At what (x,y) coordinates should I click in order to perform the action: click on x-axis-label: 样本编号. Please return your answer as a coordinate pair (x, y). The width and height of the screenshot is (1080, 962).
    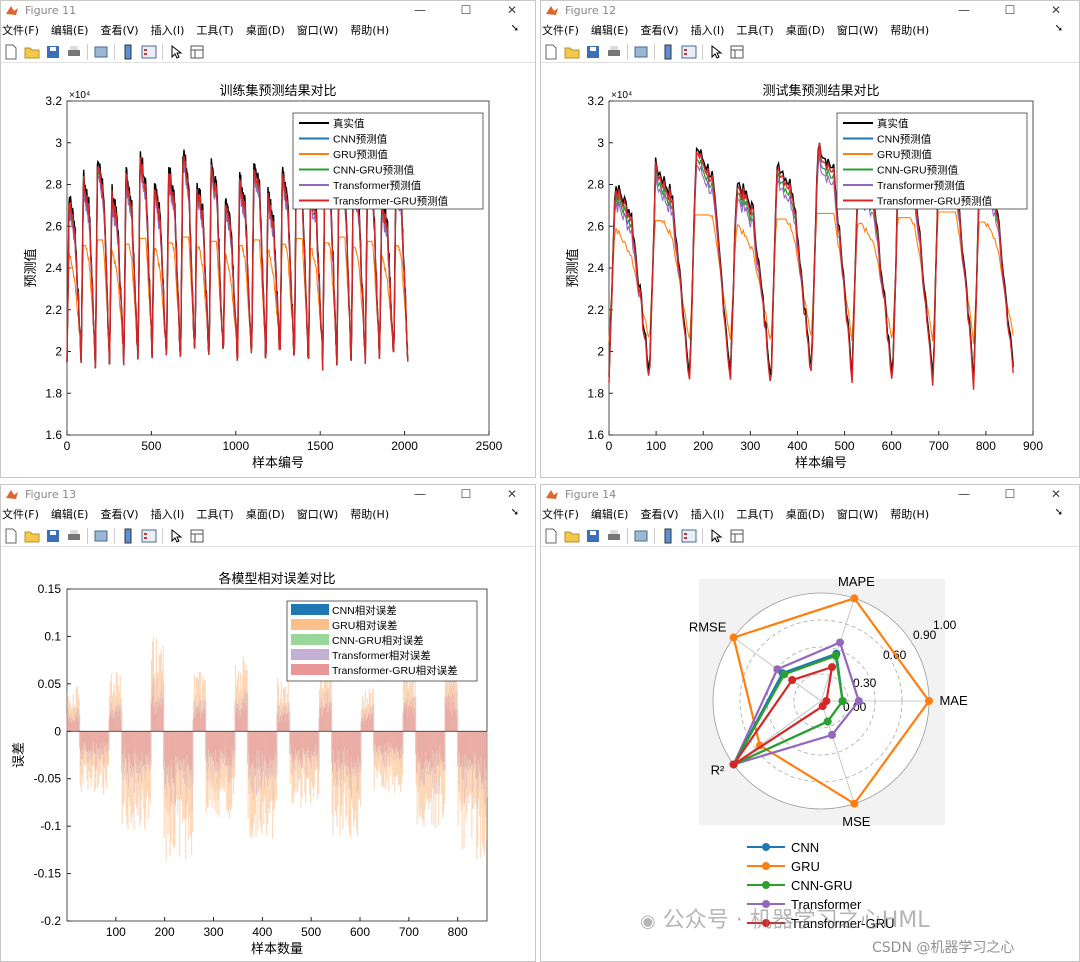
    Looking at the image, I should click on (821, 462).